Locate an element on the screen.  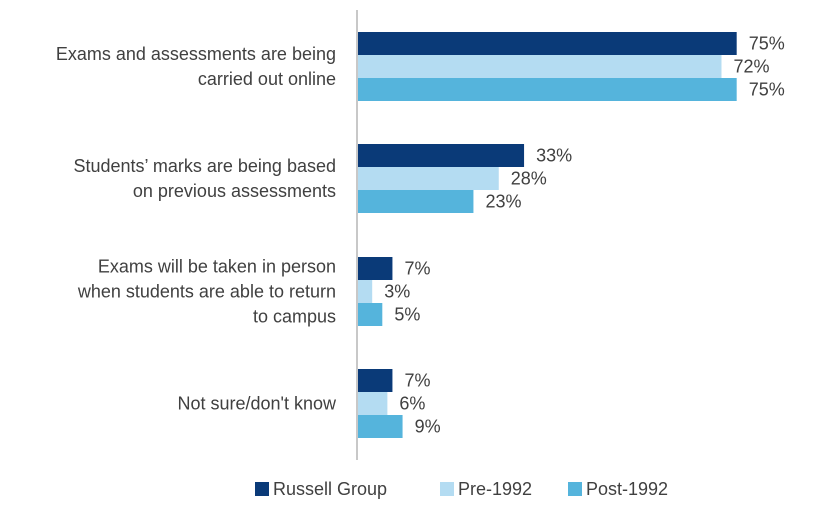
legend-label: Russell Group is located at coordinates (330, 489).